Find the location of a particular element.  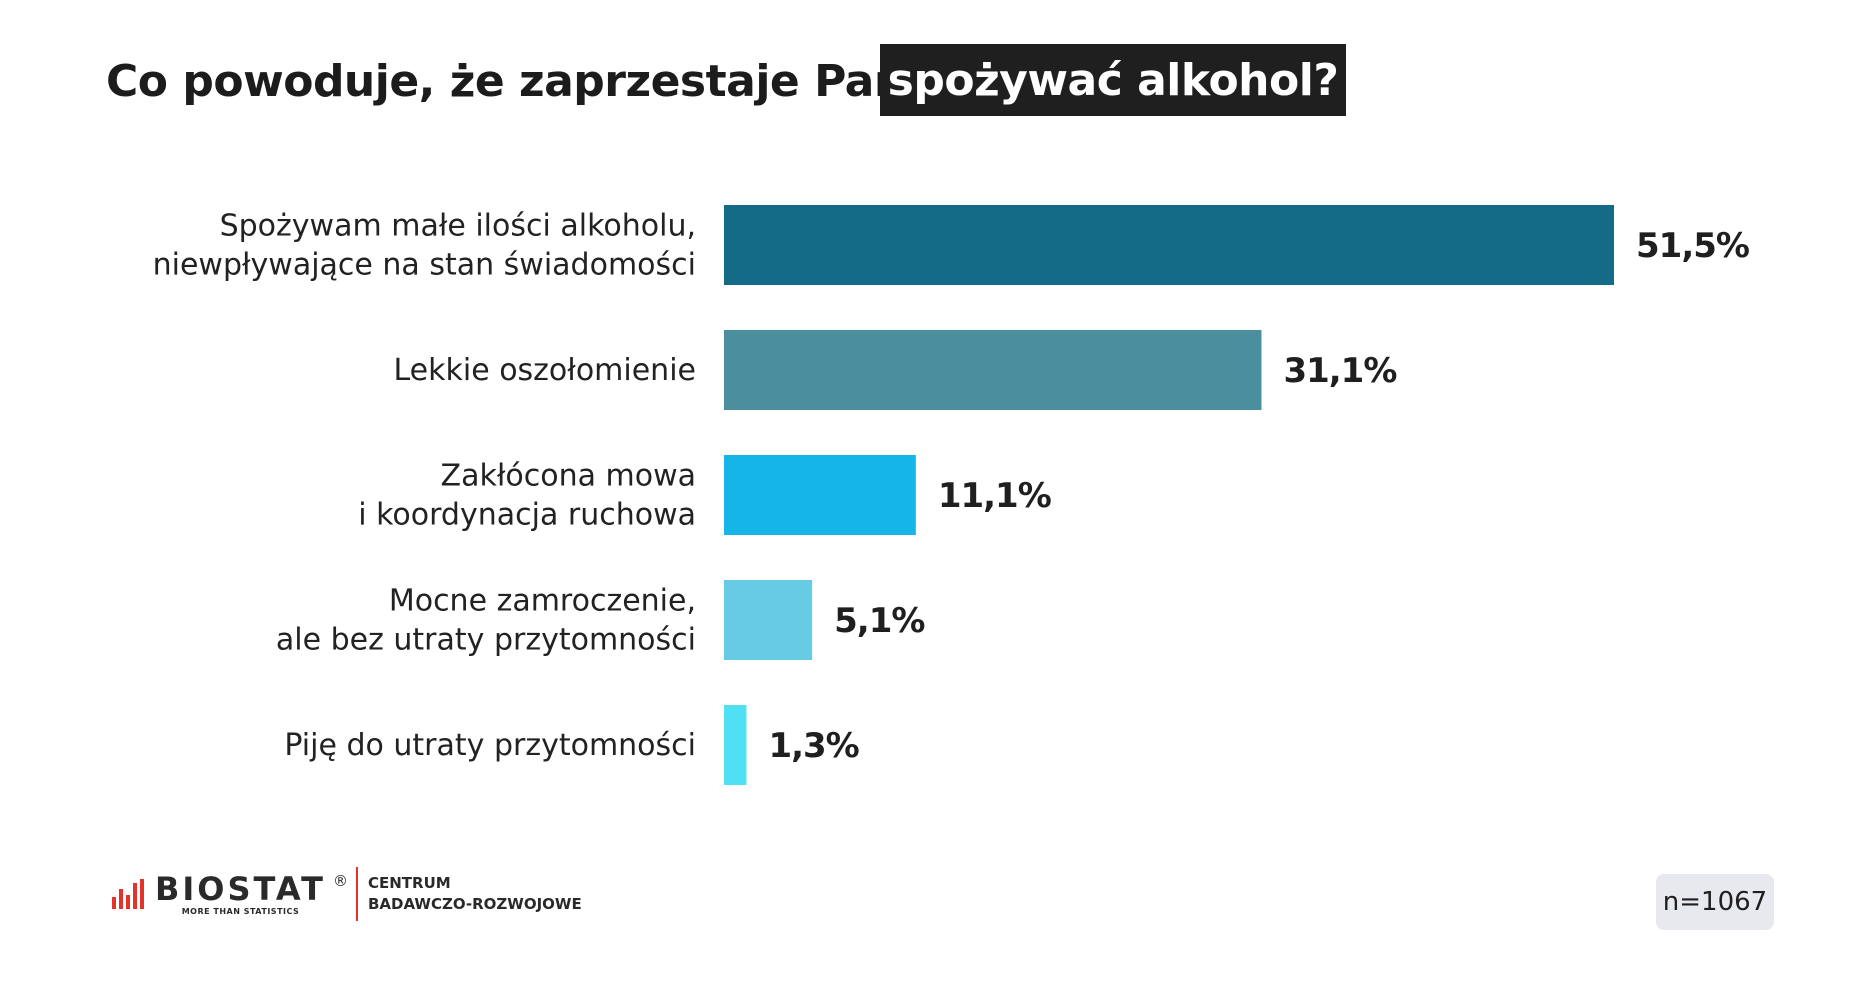

category-label-5: Piję do utraty przytomności is located at coordinates (490, 745).